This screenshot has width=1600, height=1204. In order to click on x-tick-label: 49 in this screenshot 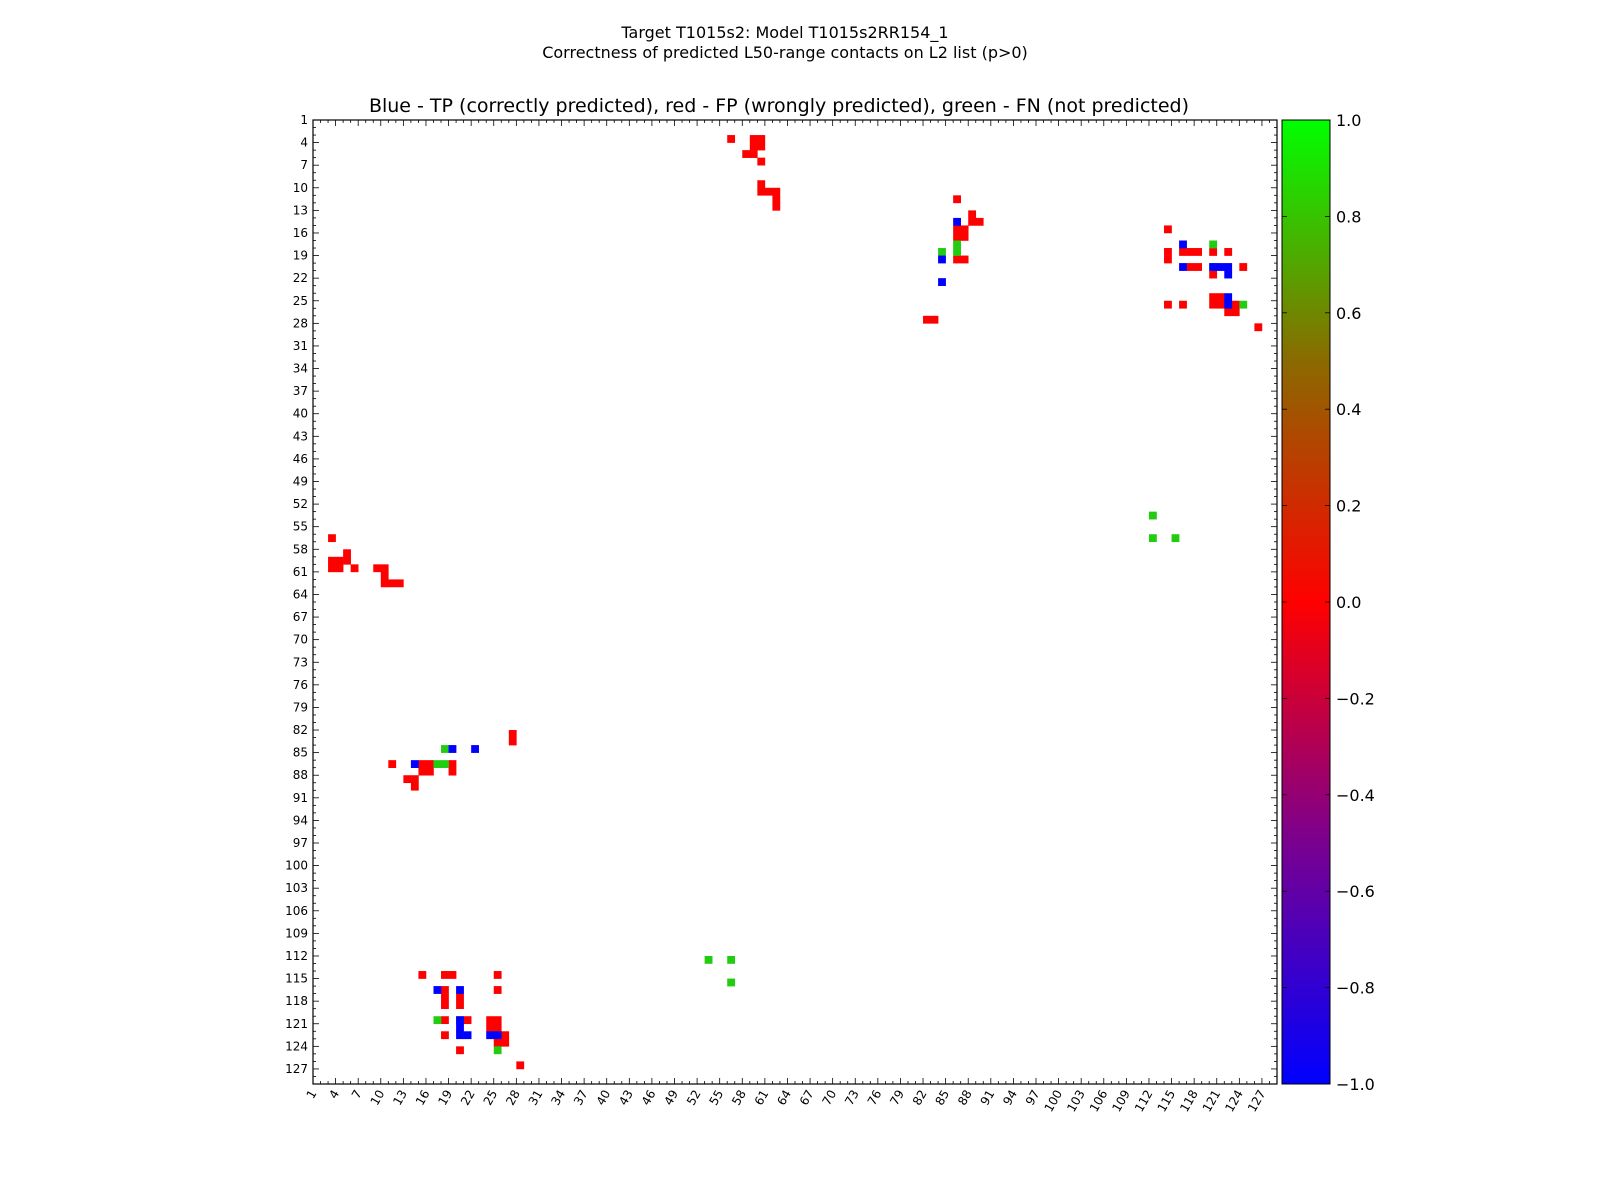, I will do `click(671, 1098)`.